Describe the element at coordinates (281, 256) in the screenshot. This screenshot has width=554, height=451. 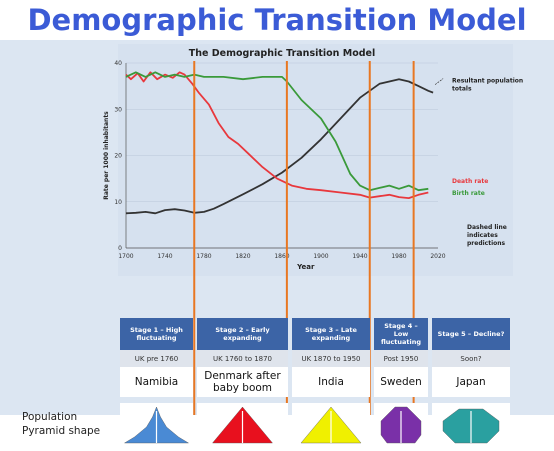
I see `x-tick-label: 1860` at that location.